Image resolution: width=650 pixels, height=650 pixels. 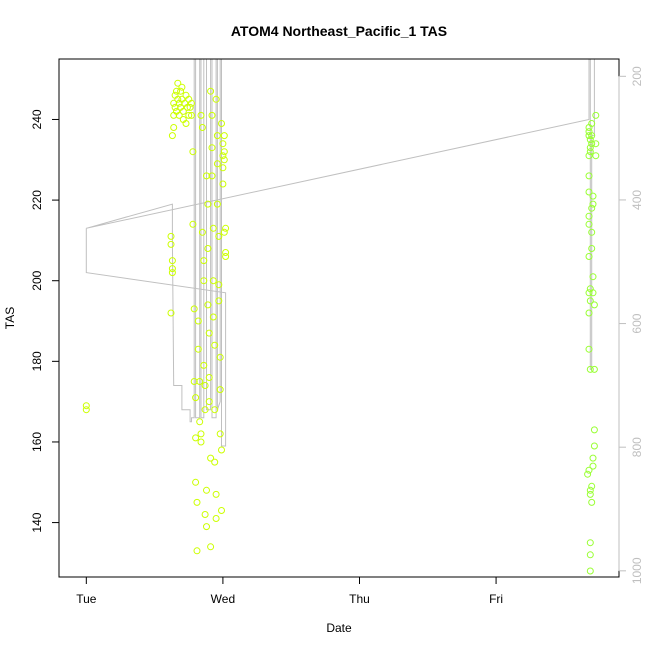 I want to click on right-tick-label: 1000, so click(x=637, y=570).